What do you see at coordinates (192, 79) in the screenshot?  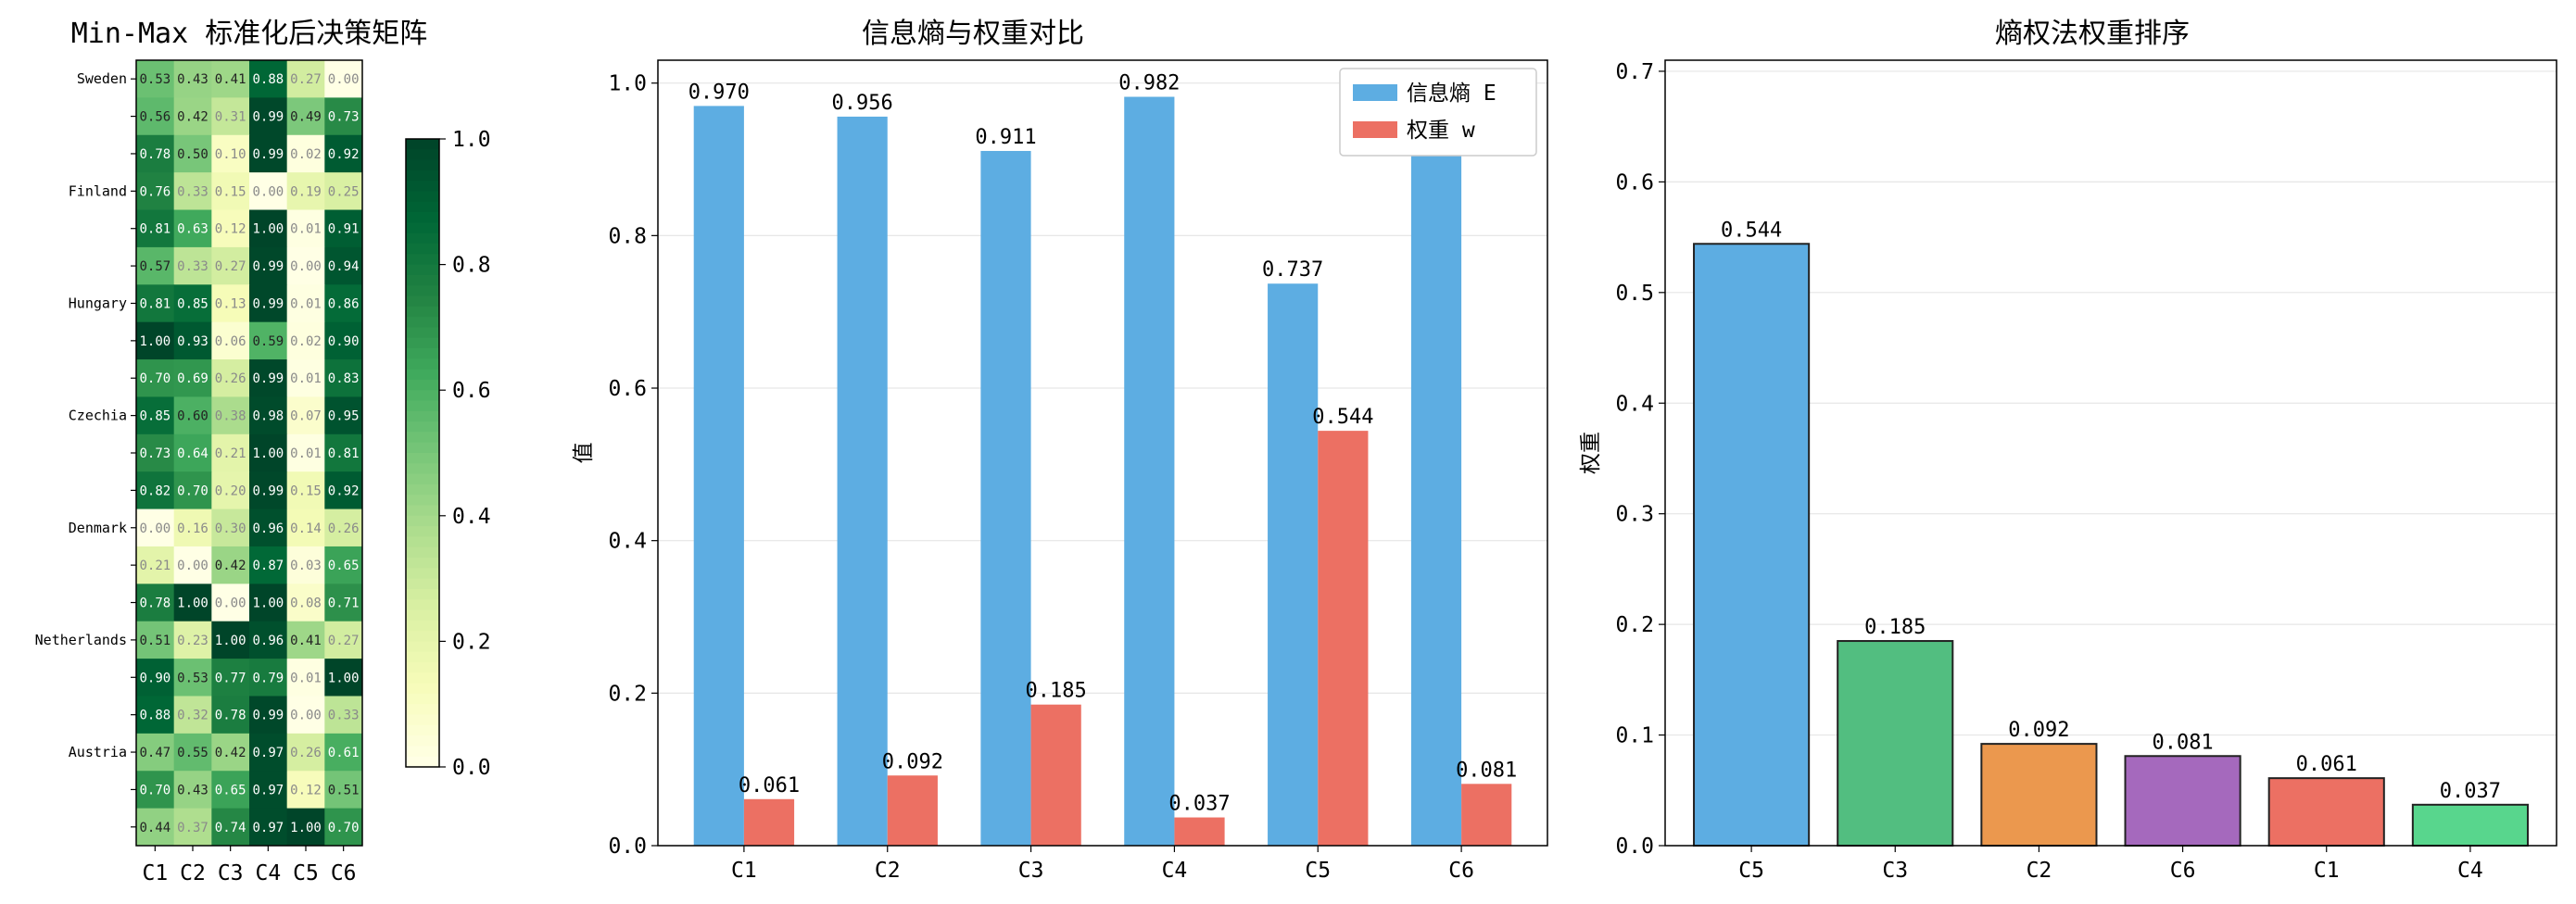 I see `heatmap-cell-label: 0.43` at bounding box center [192, 79].